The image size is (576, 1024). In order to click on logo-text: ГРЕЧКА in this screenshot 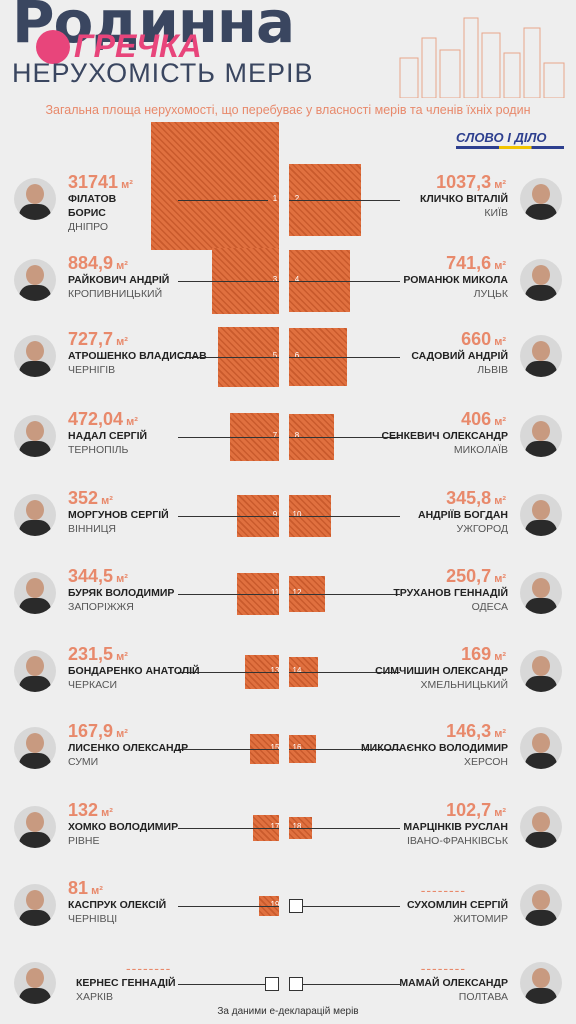, I will do `click(138, 46)`.